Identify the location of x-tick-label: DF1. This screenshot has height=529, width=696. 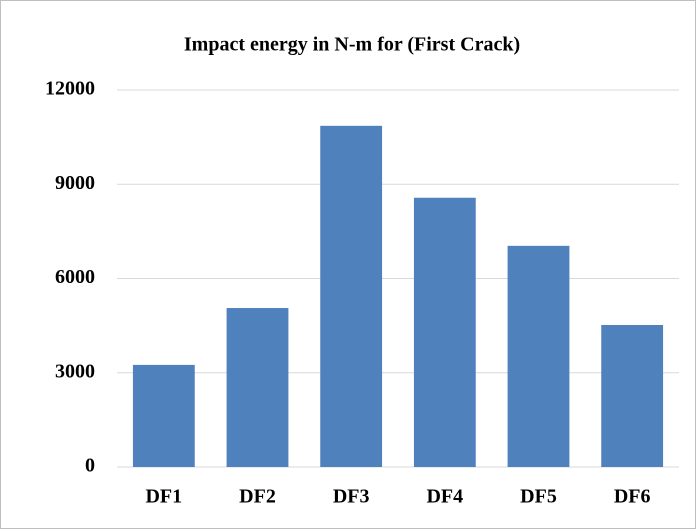
(163, 497).